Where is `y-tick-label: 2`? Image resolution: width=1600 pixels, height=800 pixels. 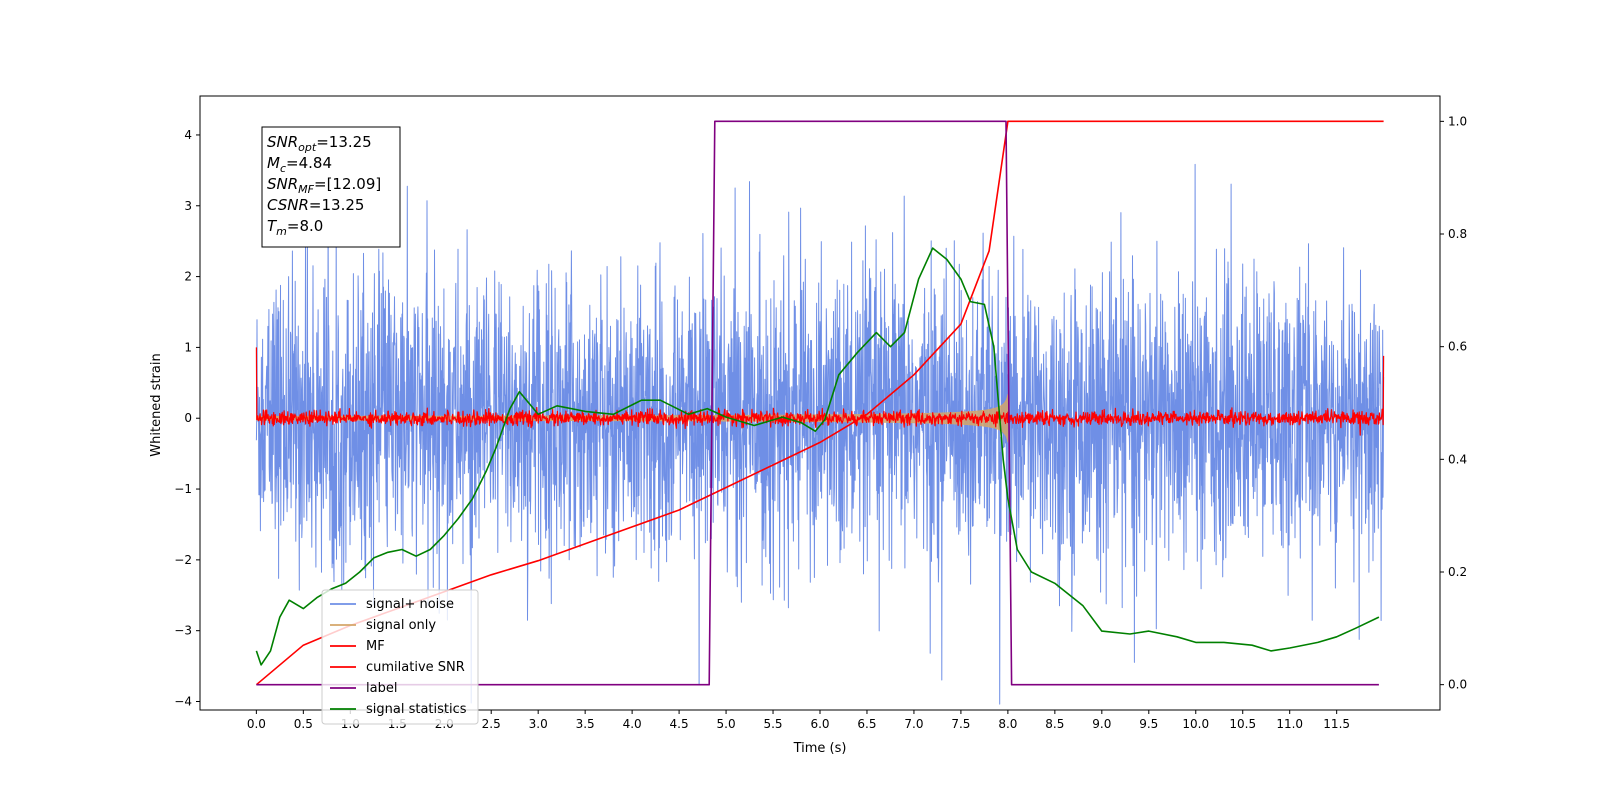
y-tick-label: 2 is located at coordinates (188, 277).